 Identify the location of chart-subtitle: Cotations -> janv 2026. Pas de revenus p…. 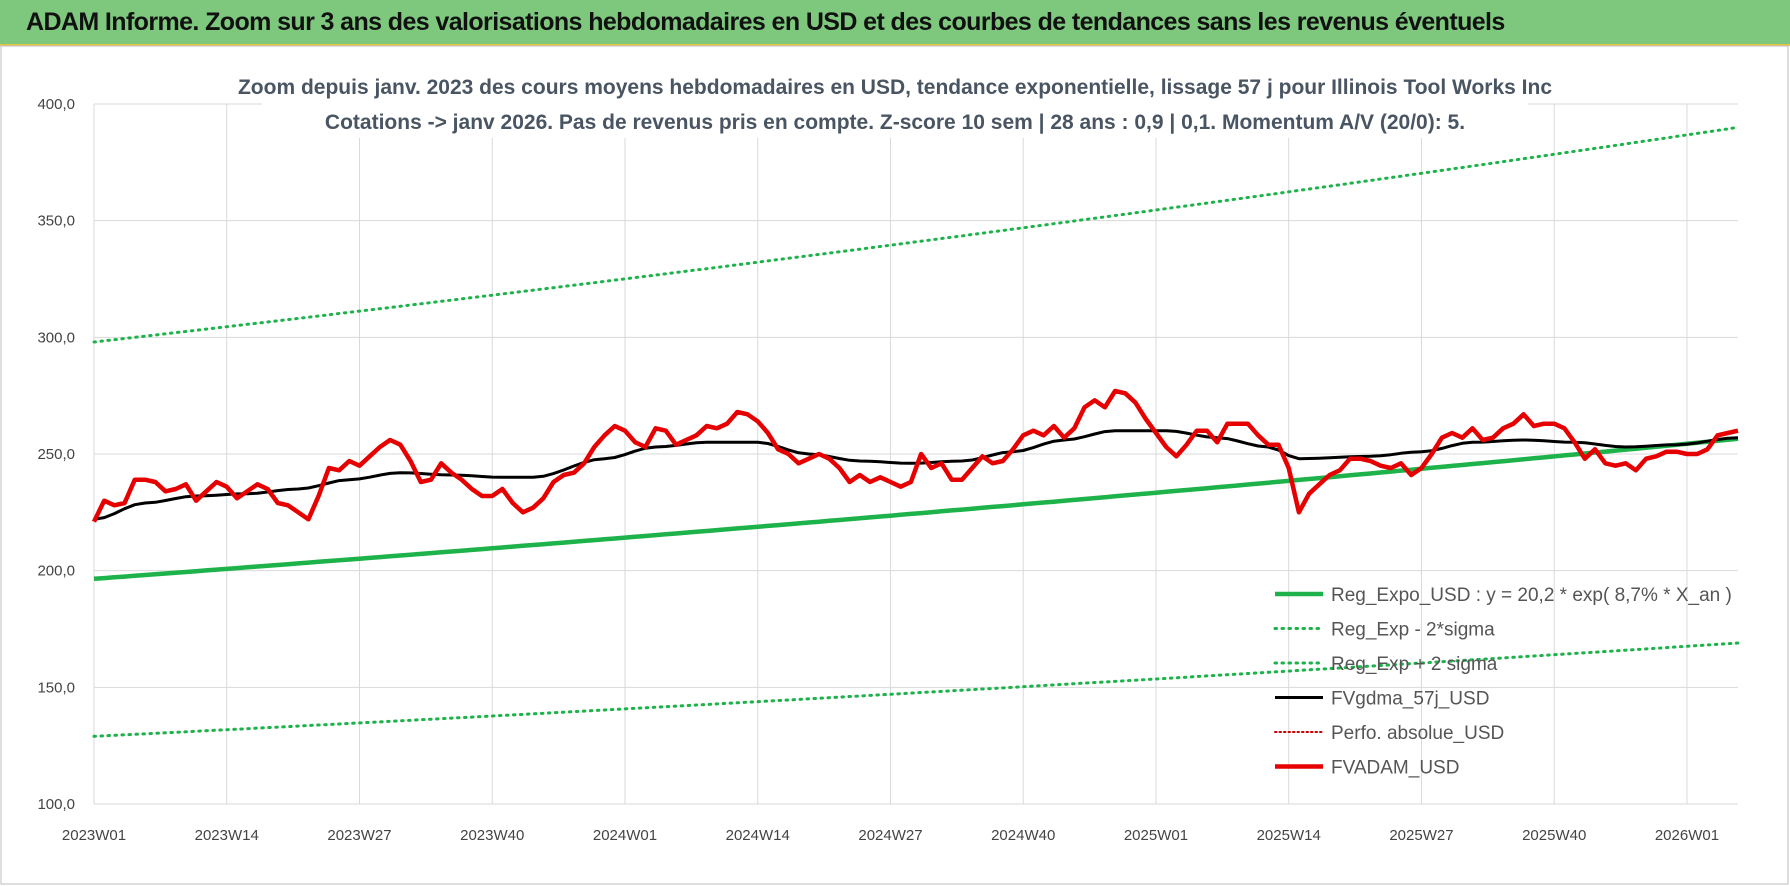
(895, 122).